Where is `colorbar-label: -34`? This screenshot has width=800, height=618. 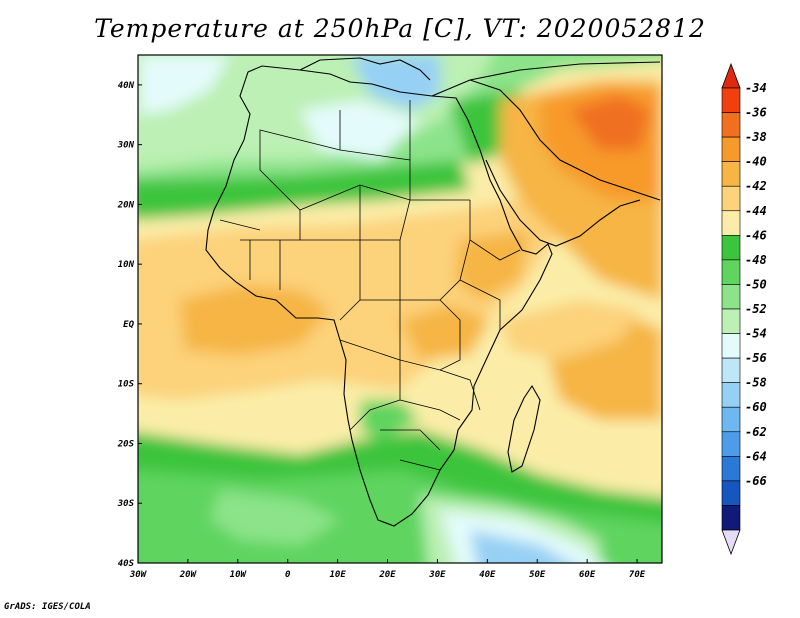 colorbar-label: -34 is located at coordinates (756, 88).